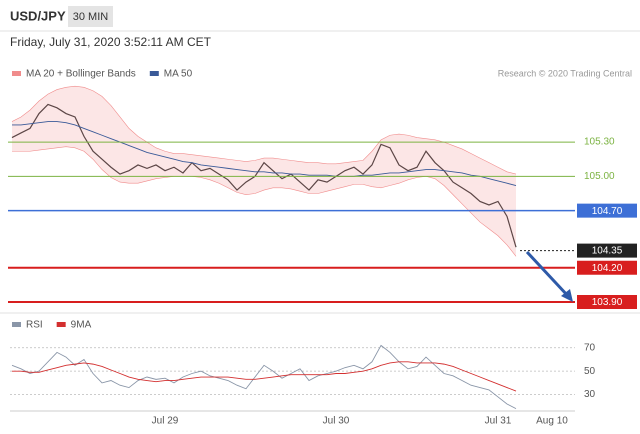  Describe the element at coordinates (264, 153) in the screenshot. I see `ma-line` at that location.